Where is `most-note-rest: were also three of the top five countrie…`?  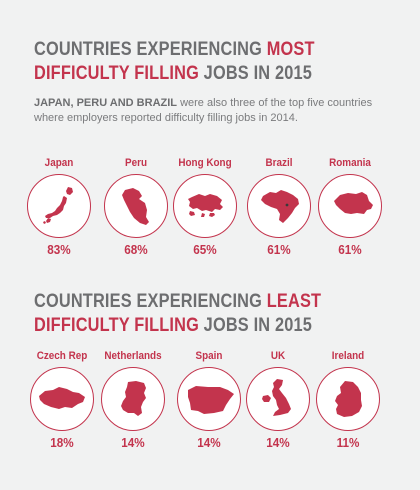 most-note-rest: were also three of the top five countrie… is located at coordinates (203, 110).